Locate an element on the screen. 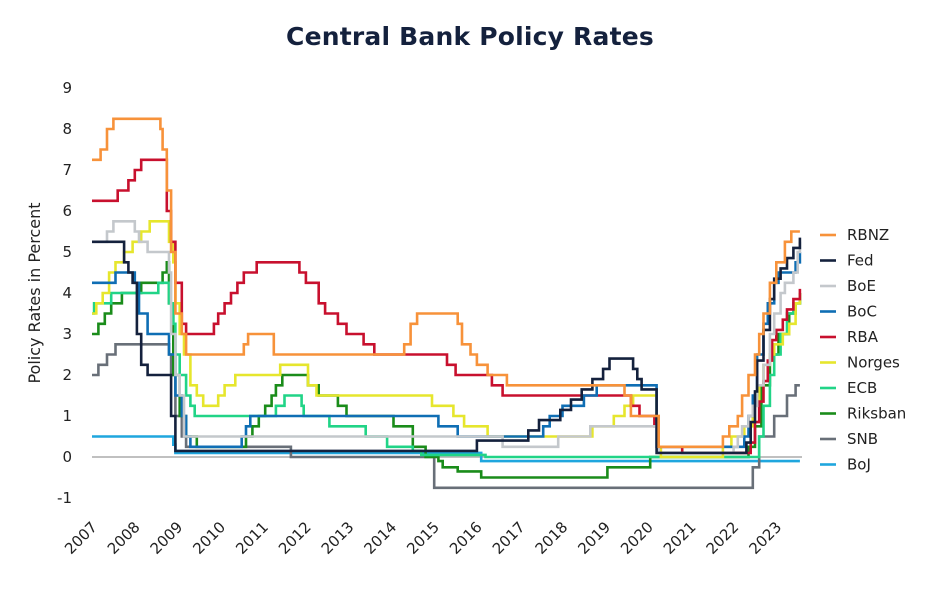  x-tick-label: 2009 is located at coordinates (167, 538).